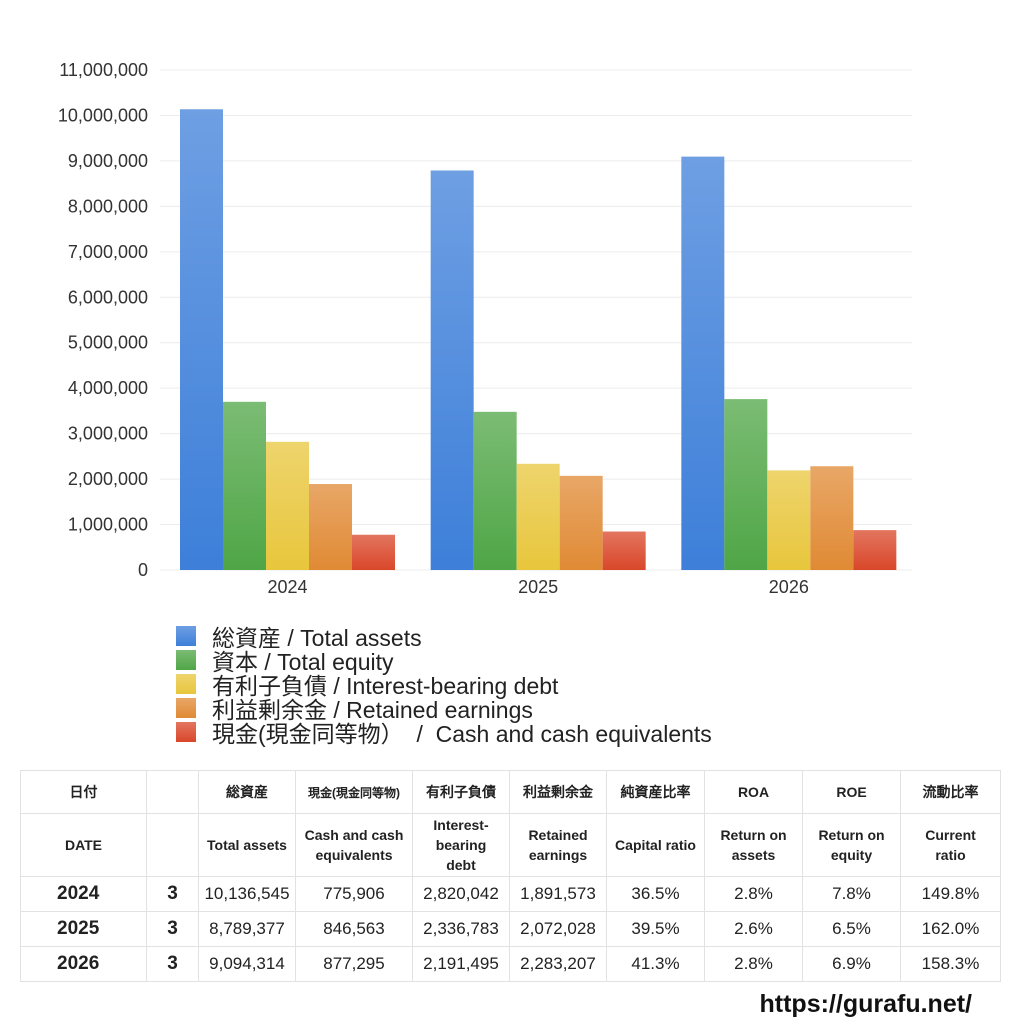  Describe the element at coordinates (247, 792) in the screenshot. I see `table-header-cell: 総資産` at that location.